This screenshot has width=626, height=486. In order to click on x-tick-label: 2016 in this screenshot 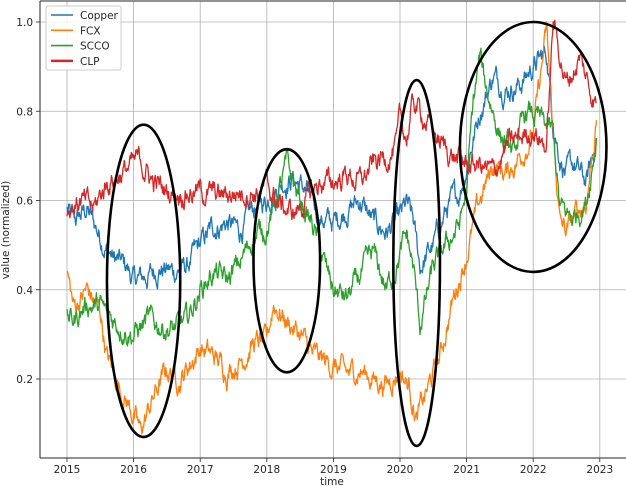, I will do `click(133, 470)`.